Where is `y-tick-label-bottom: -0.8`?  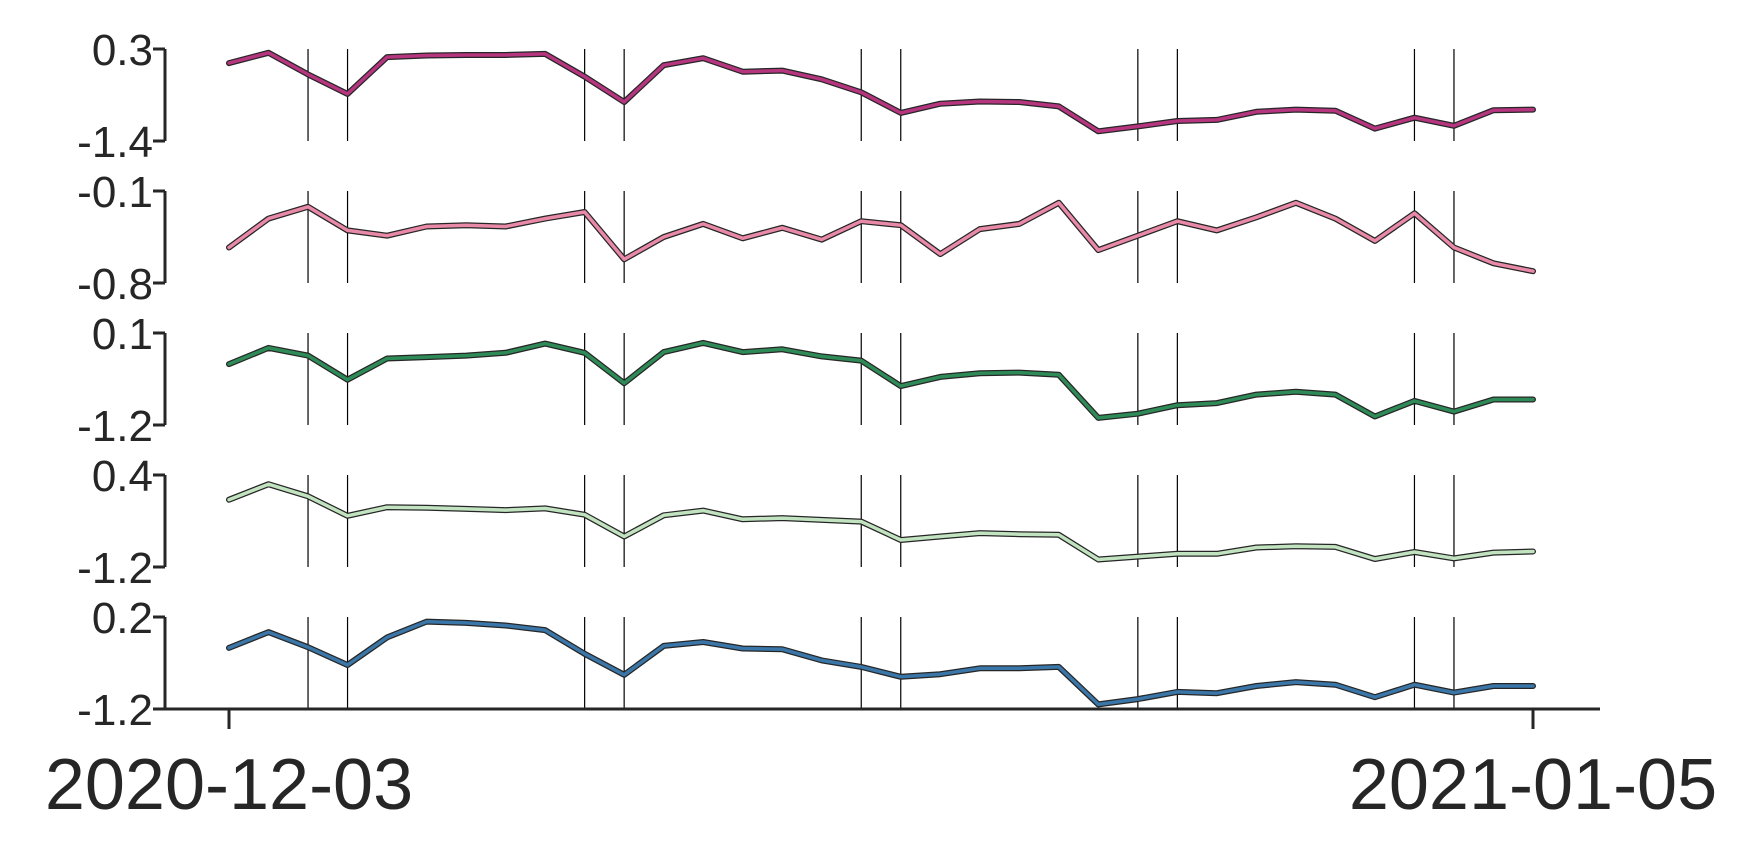
y-tick-label-bottom: -0.8 is located at coordinates (115, 284).